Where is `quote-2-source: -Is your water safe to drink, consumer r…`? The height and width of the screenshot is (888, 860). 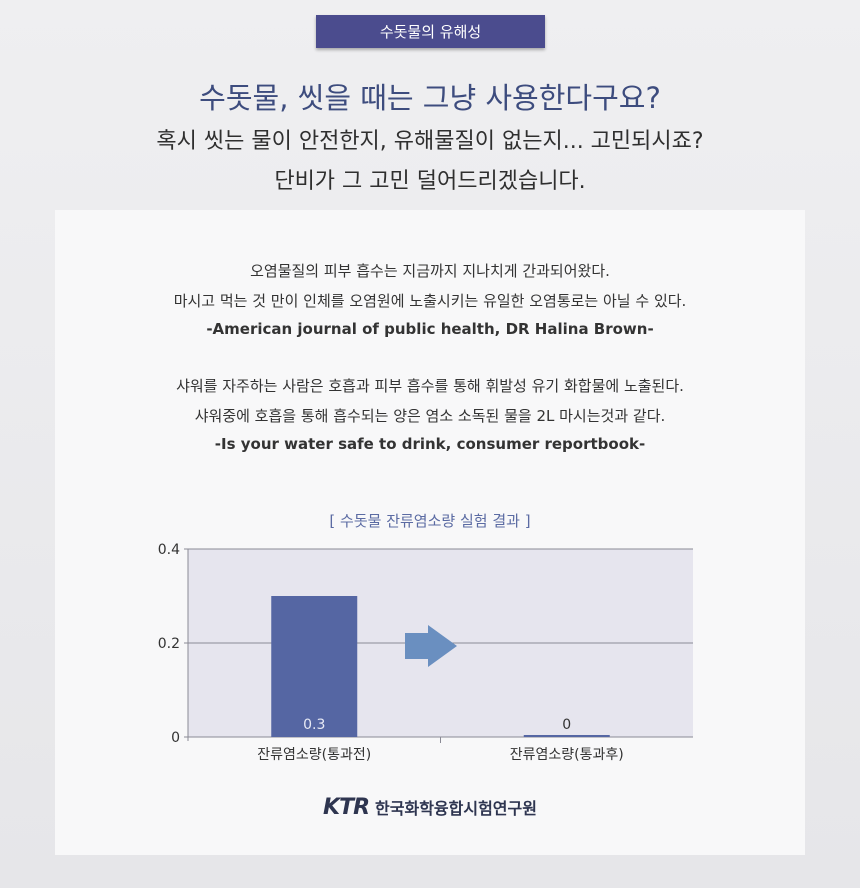
quote-2-source: -Is your water safe to drink, consumer r… is located at coordinates (430, 444).